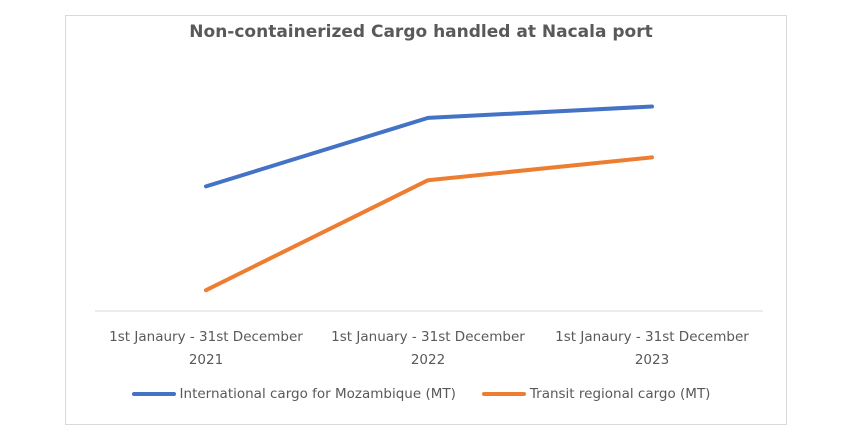 The height and width of the screenshot is (439, 842). Describe the element at coordinates (620, 394) in the screenshot. I see `legend-label-2: Transit regional cargo (MT)` at that location.